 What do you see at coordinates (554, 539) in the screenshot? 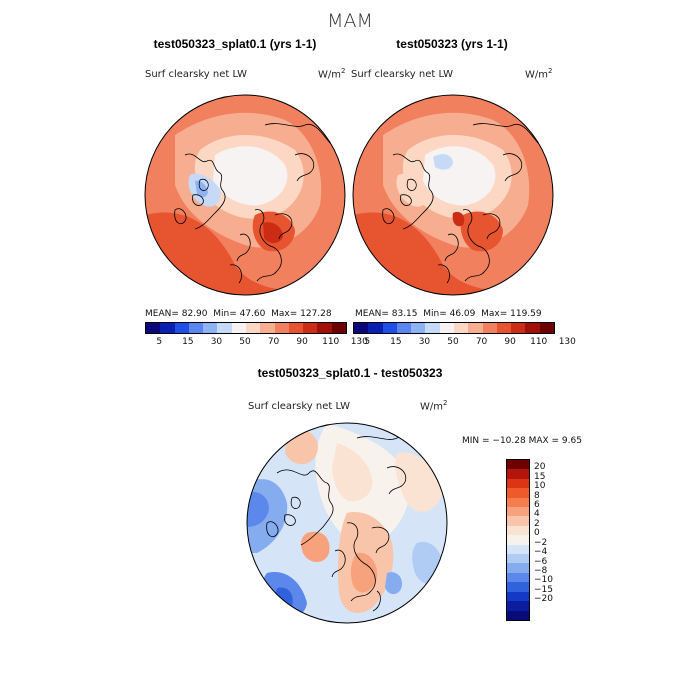
I see `diff-colorbar-ticks: 20 15 10 8 6 4 2 0 −2 −4 −6 −8 −10 −15 −20` at bounding box center [554, 539].